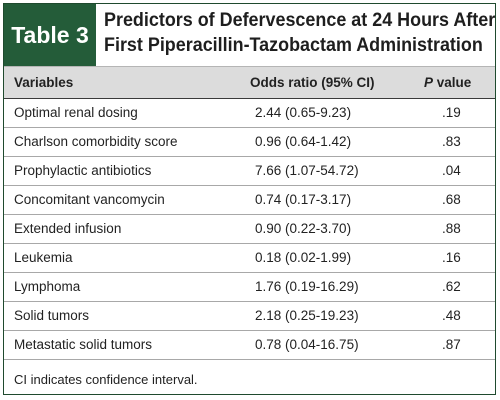 Image resolution: width=500 pixels, height=400 pixels. I want to click on row-odds-ratio: 2.18 (0.25-19.23), so click(307, 315).